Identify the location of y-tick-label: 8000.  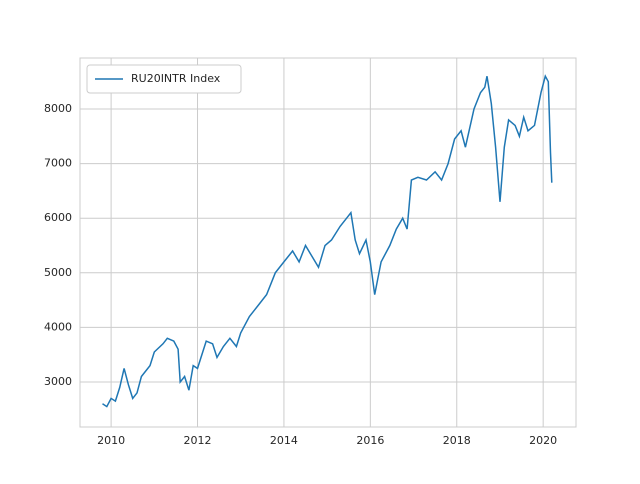
(58, 108).